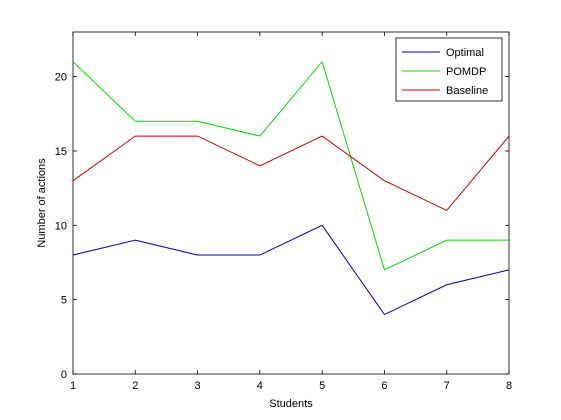 The height and width of the screenshot is (420, 561). What do you see at coordinates (61, 226) in the screenshot?
I see `y-tick-label: 10` at bounding box center [61, 226].